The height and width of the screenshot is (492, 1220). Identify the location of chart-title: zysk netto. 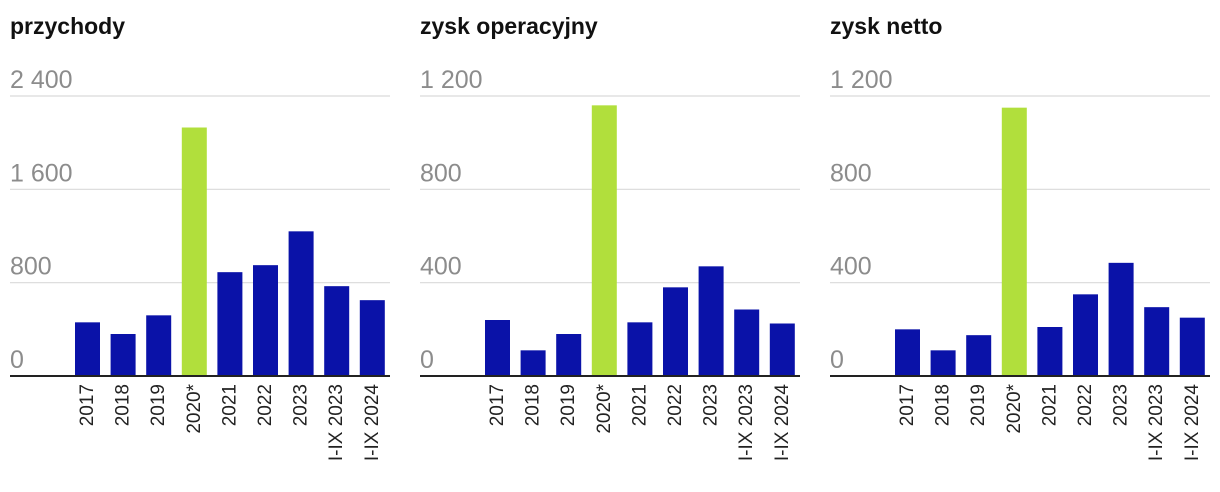
(886, 26).